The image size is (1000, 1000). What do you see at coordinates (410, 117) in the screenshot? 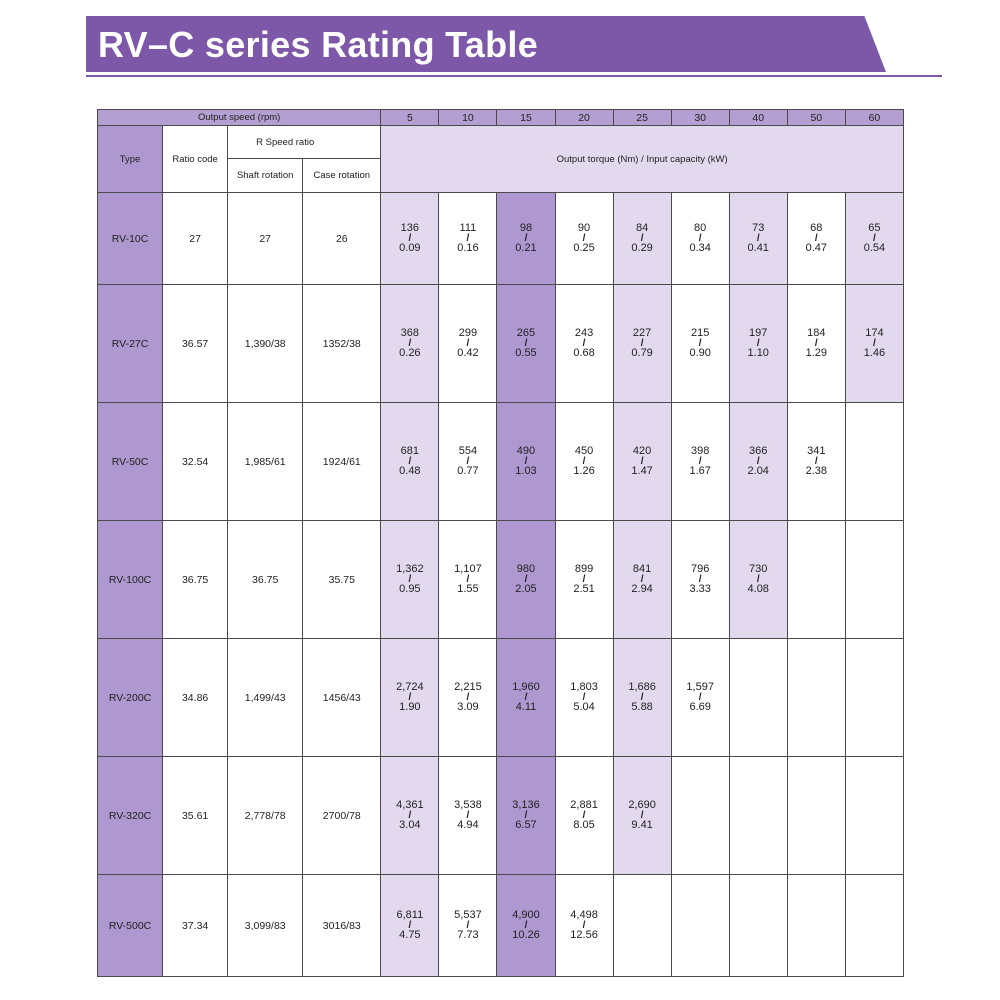
I see `speed-header-5: 5` at bounding box center [410, 117].